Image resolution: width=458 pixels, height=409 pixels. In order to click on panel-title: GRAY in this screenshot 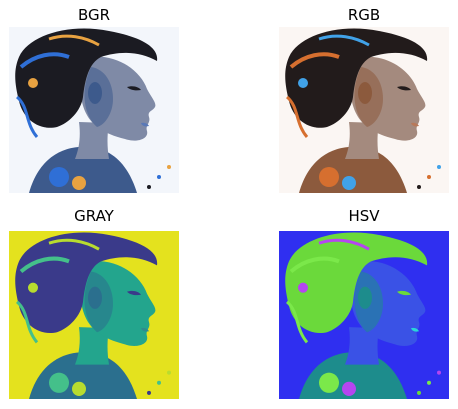, I will do `click(94, 216)`.